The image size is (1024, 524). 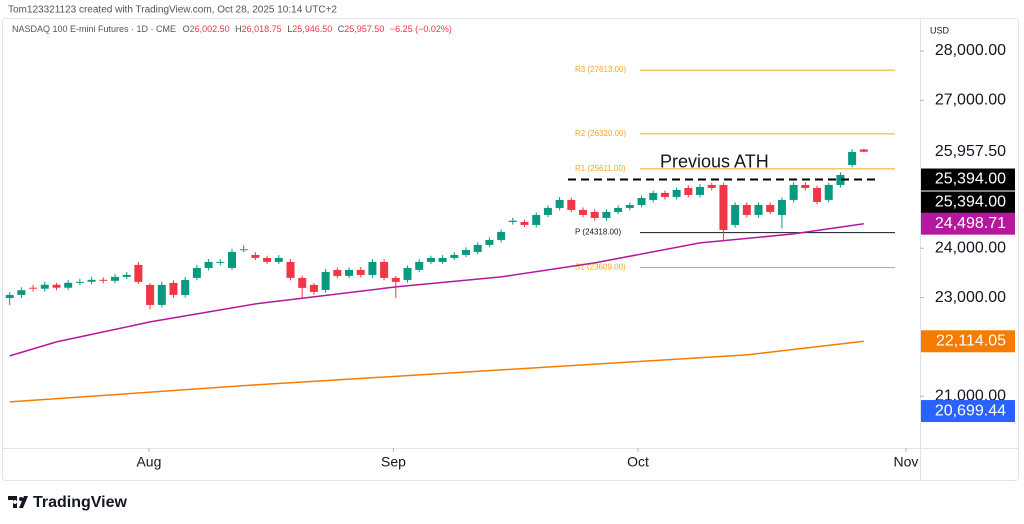 What do you see at coordinates (600, 267) in the screenshot?
I see `pivot-label: S1 (23609.00)` at bounding box center [600, 267].